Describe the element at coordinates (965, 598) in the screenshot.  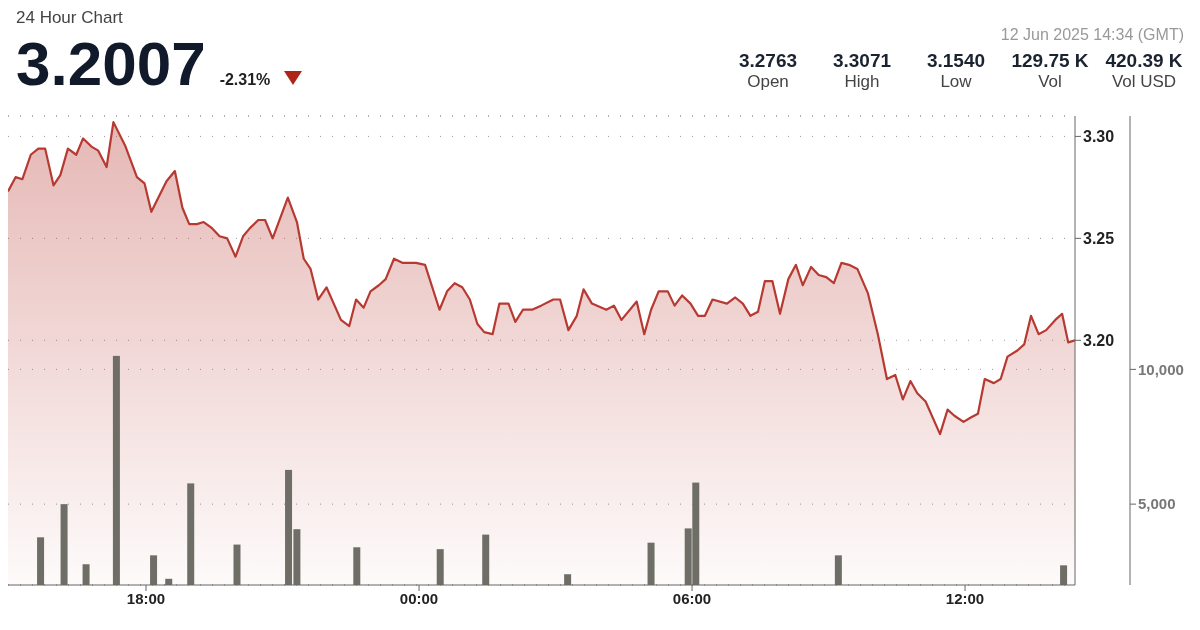
I see `x-tick-label: 12:00` at that location.